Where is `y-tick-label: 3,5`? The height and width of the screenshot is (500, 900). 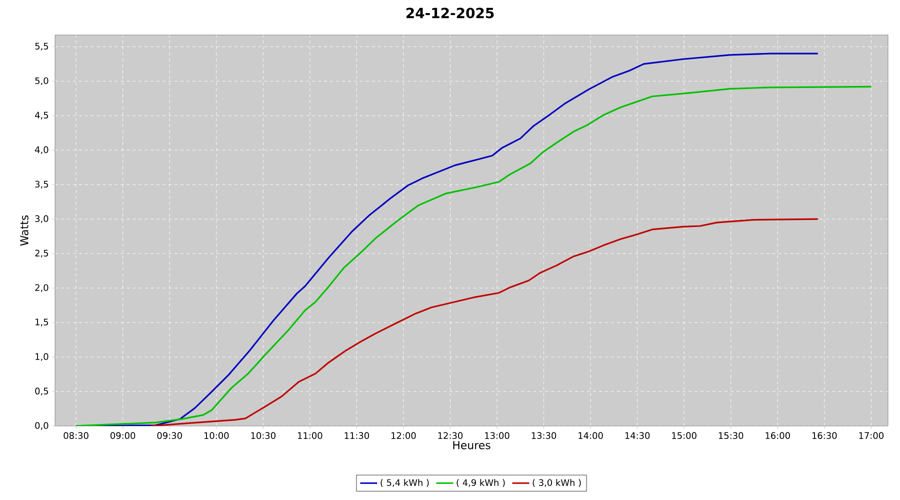
y-tick-label: 3,5 is located at coordinates (41, 184).